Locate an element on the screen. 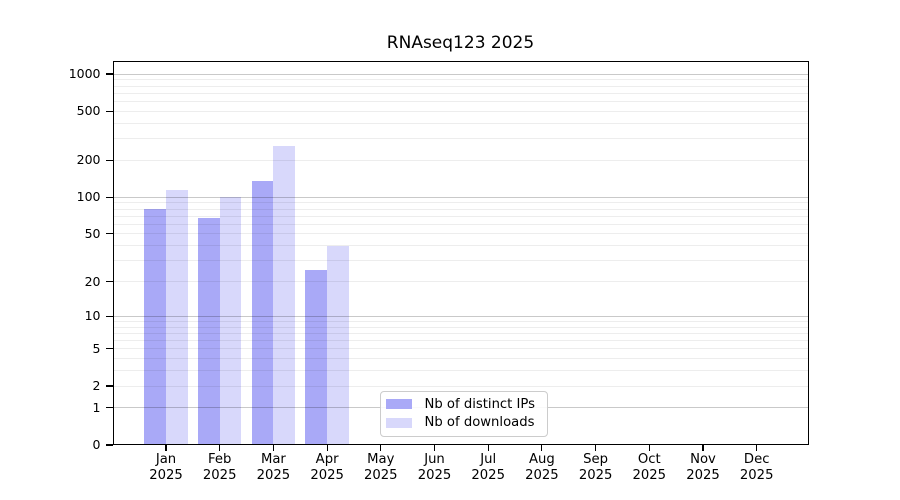 The height and width of the screenshot is (500, 900). y-tick-label-0: 0 is located at coordinates (96, 444).